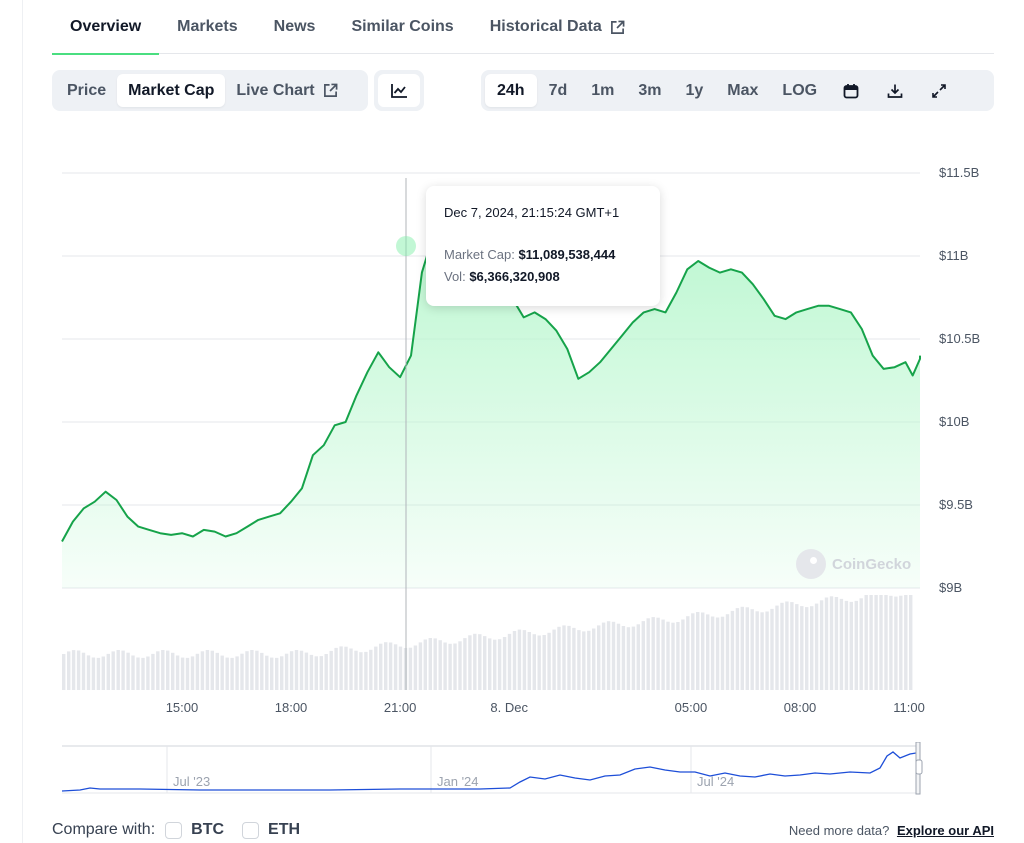  What do you see at coordinates (106, 27) in the screenshot?
I see `tab-overview: Overview` at bounding box center [106, 27].